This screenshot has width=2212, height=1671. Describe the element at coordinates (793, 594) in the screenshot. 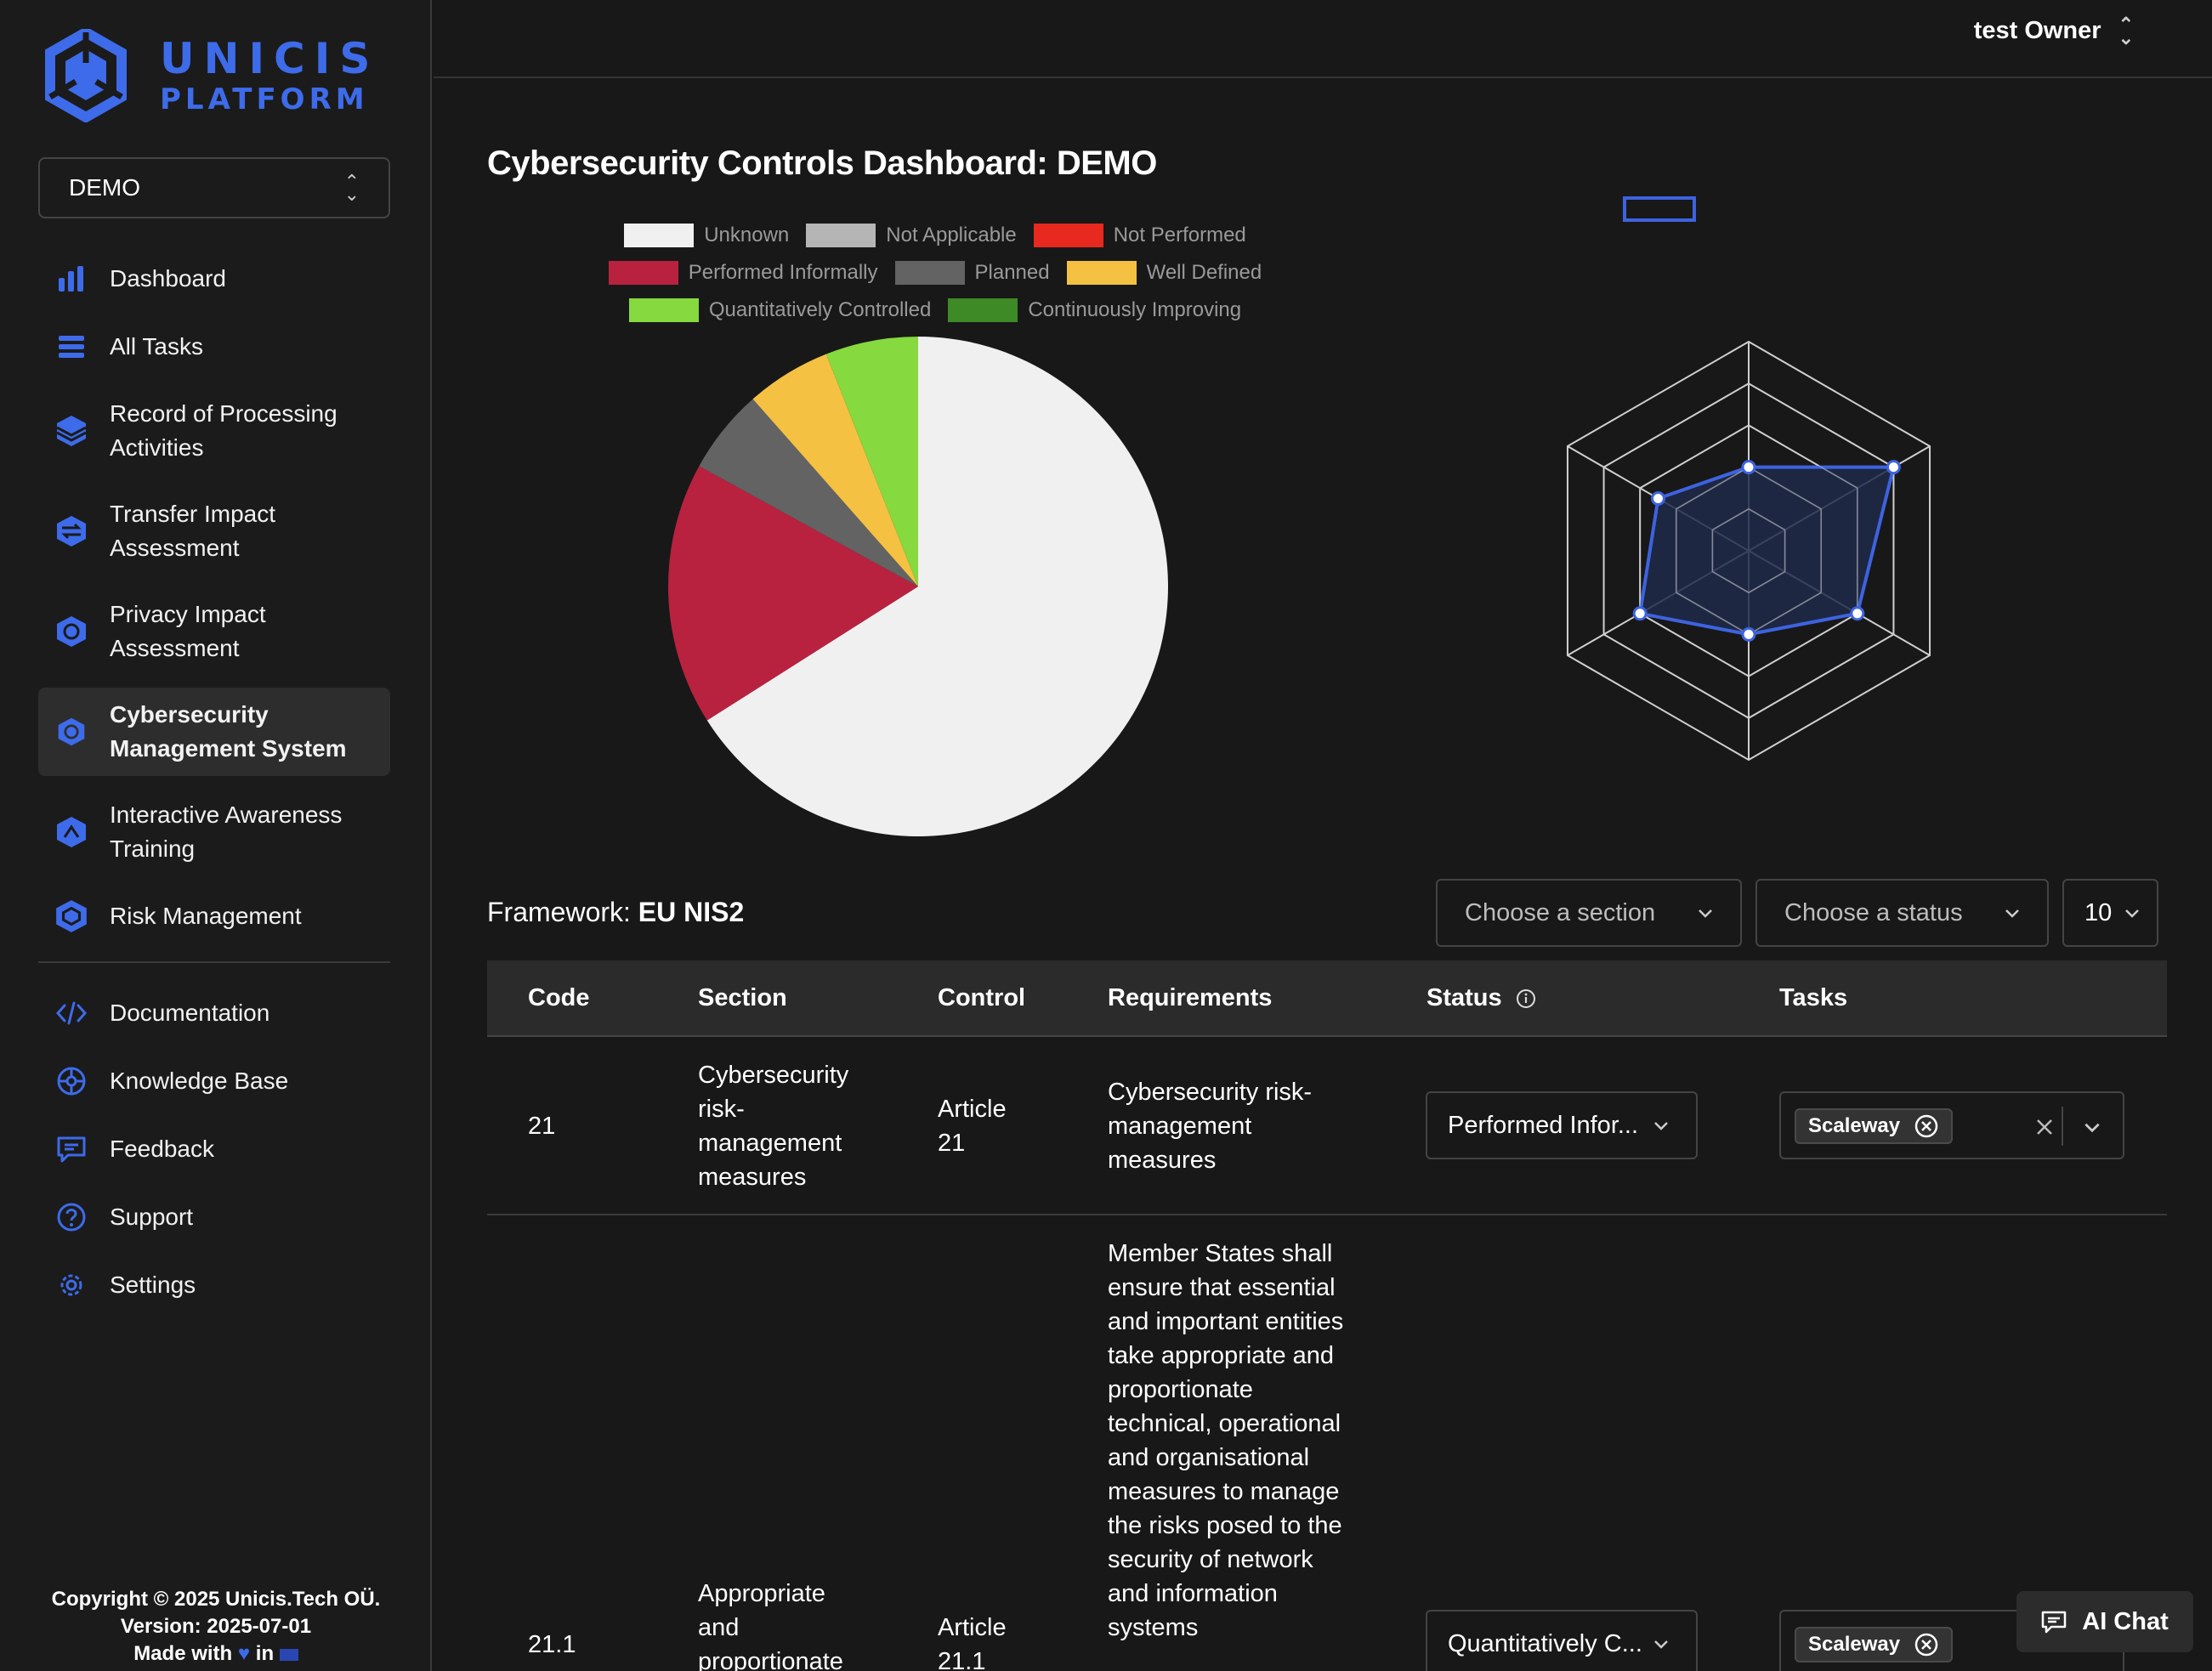

I see `pie-slice-performed-informally` at that location.